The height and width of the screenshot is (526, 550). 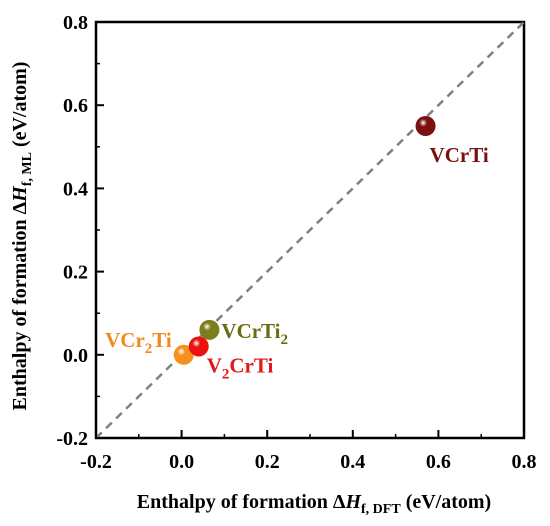 I want to click on point-label: VCr2Ti, so click(x=138, y=342).